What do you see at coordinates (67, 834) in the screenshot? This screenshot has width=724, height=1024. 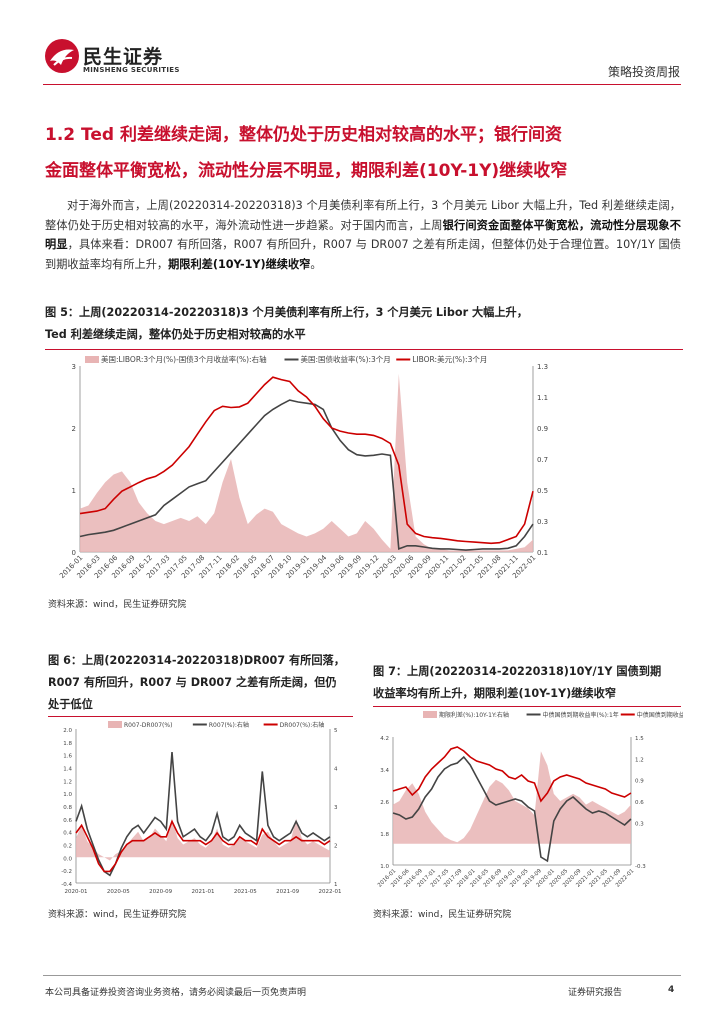 I see `fig6-y-tick-left: 0.4` at bounding box center [67, 834].